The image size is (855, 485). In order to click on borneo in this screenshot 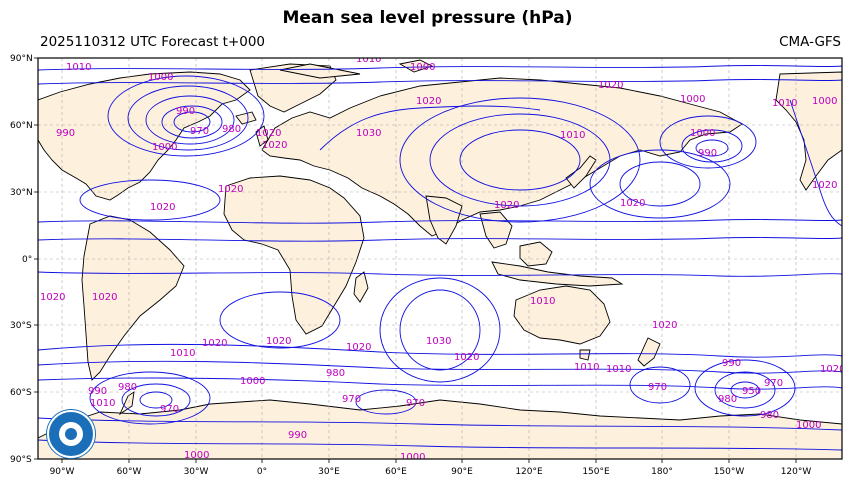, I will do `click(536, 254)`.